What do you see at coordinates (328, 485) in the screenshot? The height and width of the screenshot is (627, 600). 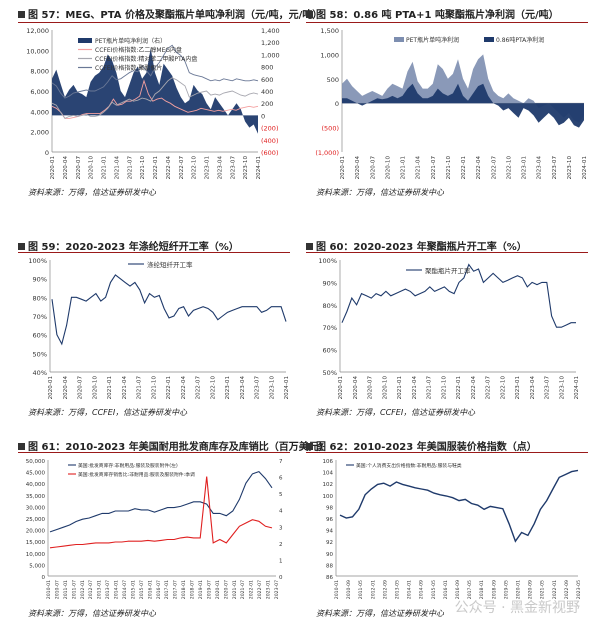 I see `y-tick-label: 102` at bounding box center [328, 485].